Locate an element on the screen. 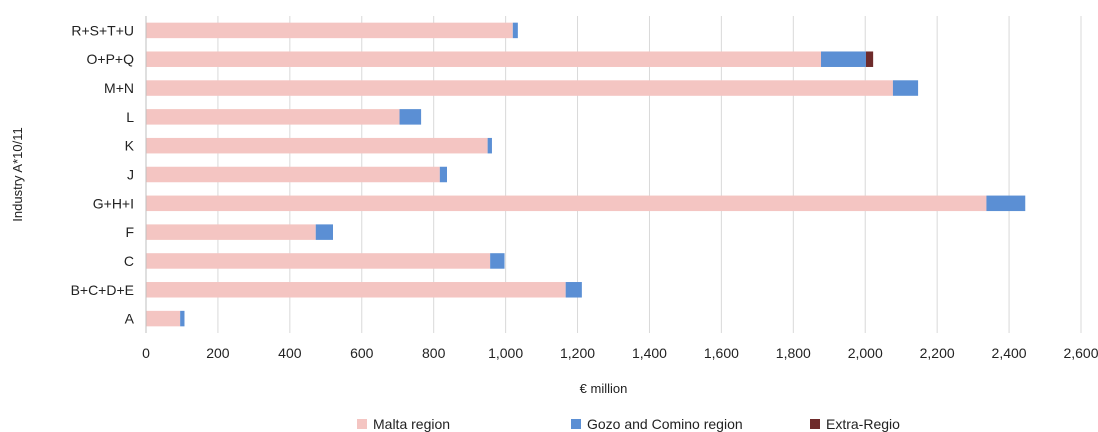  x-tick-label: 2,400 is located at coordinates (1009, 353).